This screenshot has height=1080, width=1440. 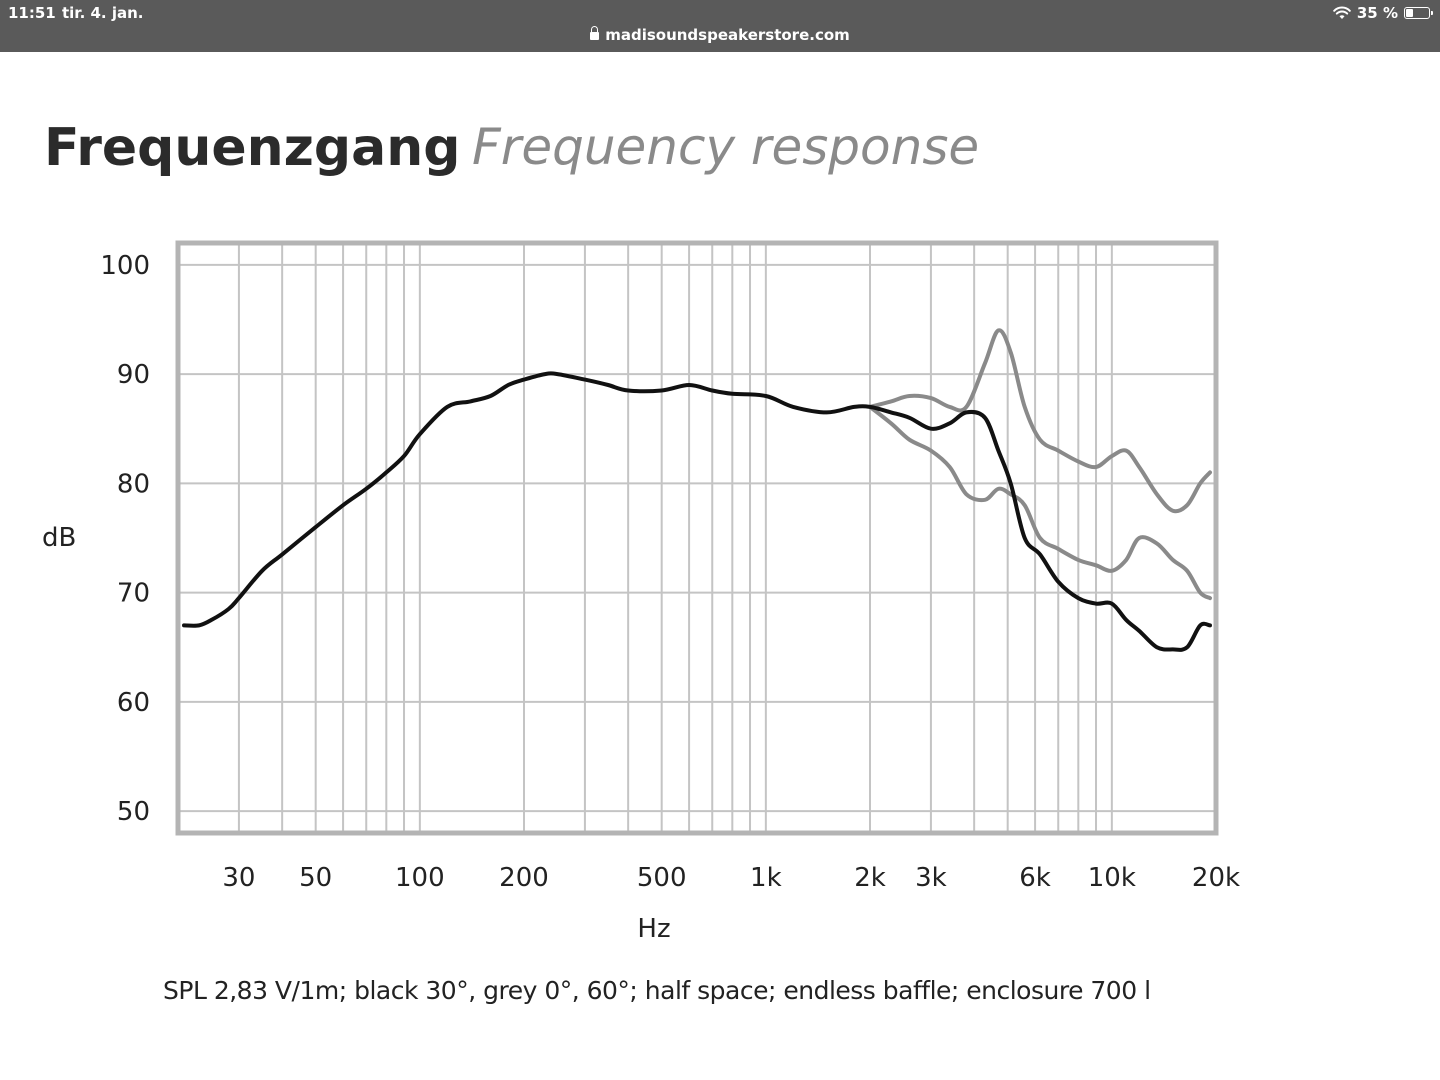 What do you see at coordinates (1409, 13) in the screenshot?
I see `battery-level` at bounding box center [1409, 13].